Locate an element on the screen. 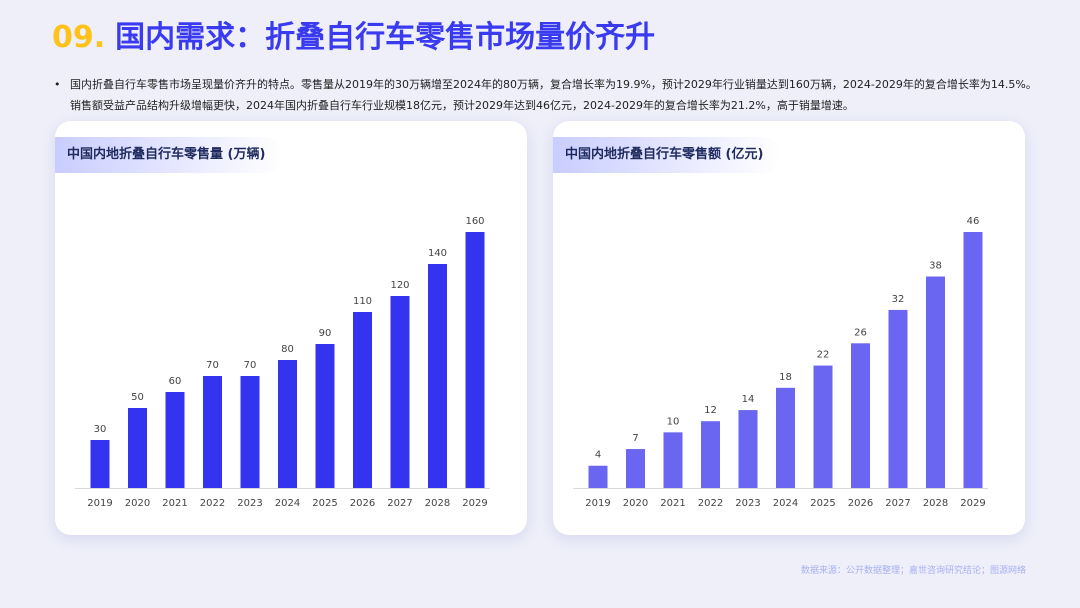  data-label-2019: 4 is located at coordinates (598, 455).